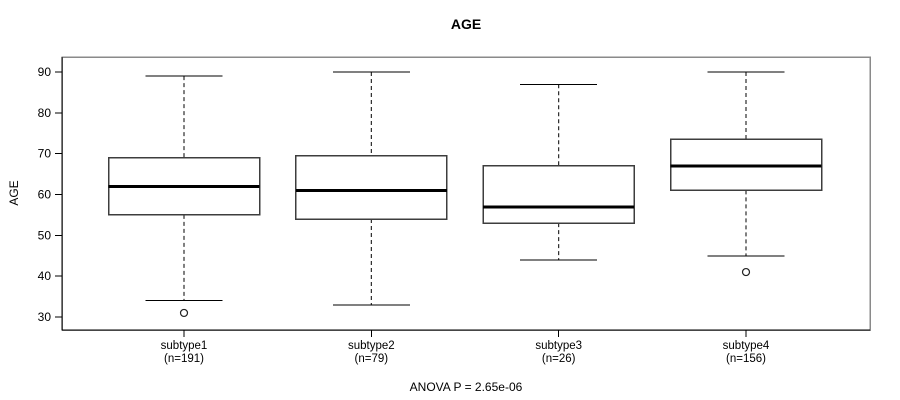 This screenshot has height=400, width=900. What do you see at coordinates (371, 346) in the screenshot?
I see `group-label-subtype2: subtype2` at bounding box center [371, 346].